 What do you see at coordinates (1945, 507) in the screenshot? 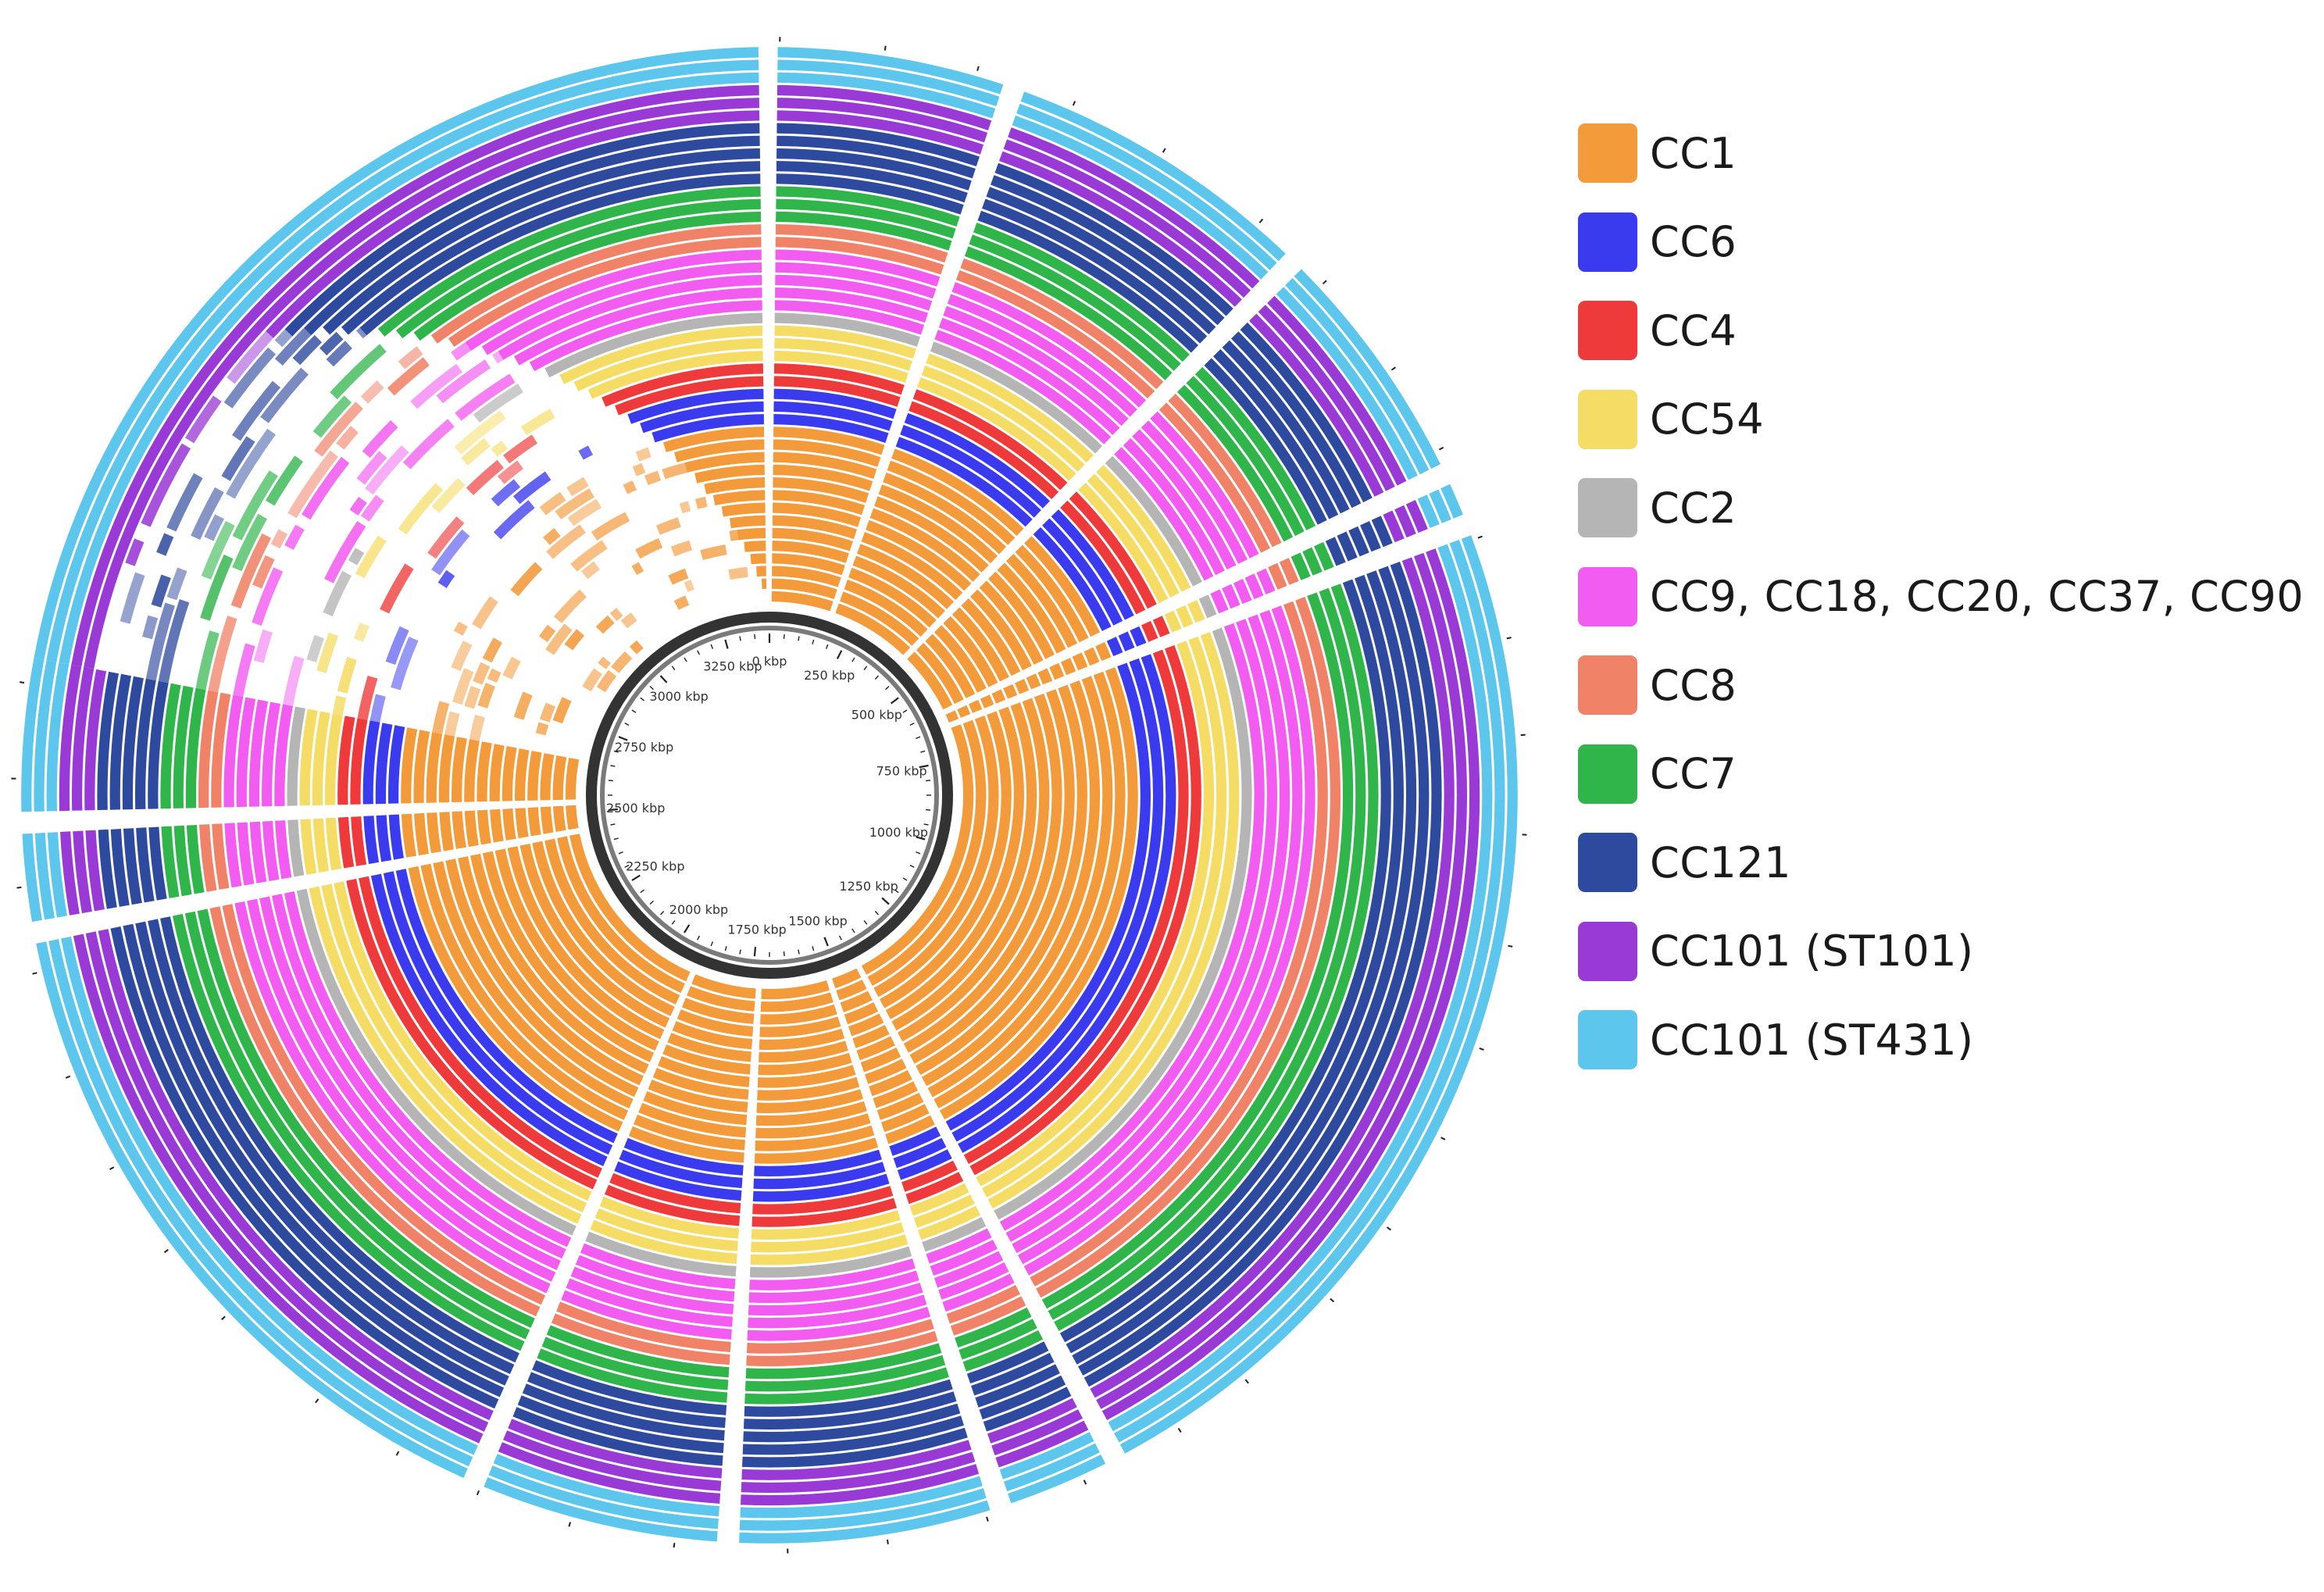
I see `legend-item: CC2` at bounding box center [1945, 507].